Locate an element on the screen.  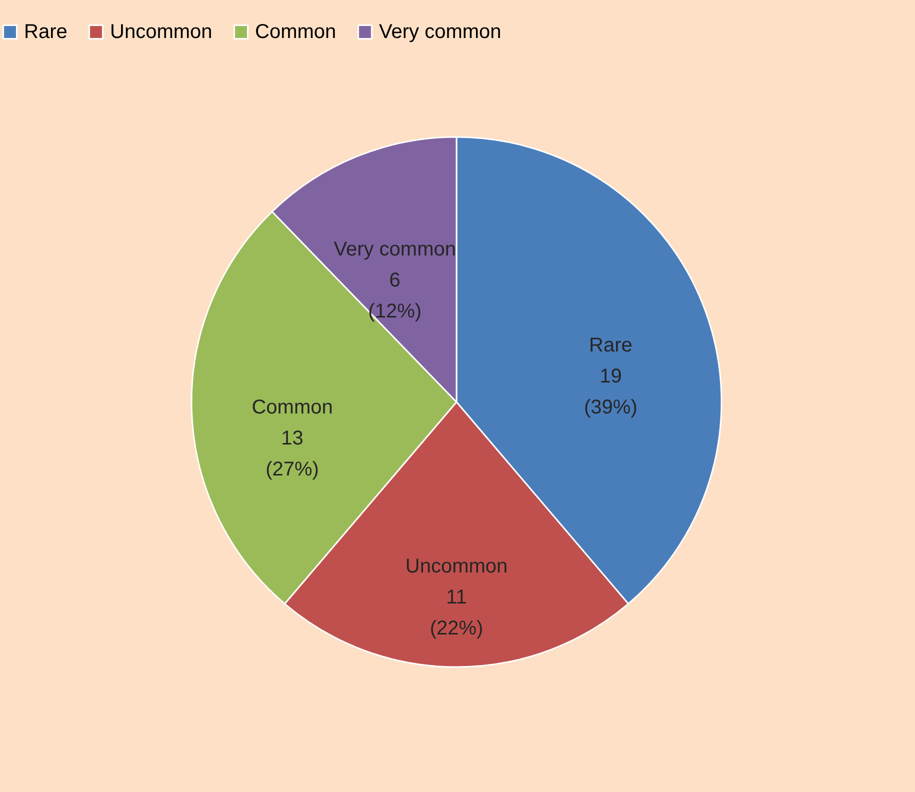
data-label: 11 (22%) is located at coordinates (457, 613).